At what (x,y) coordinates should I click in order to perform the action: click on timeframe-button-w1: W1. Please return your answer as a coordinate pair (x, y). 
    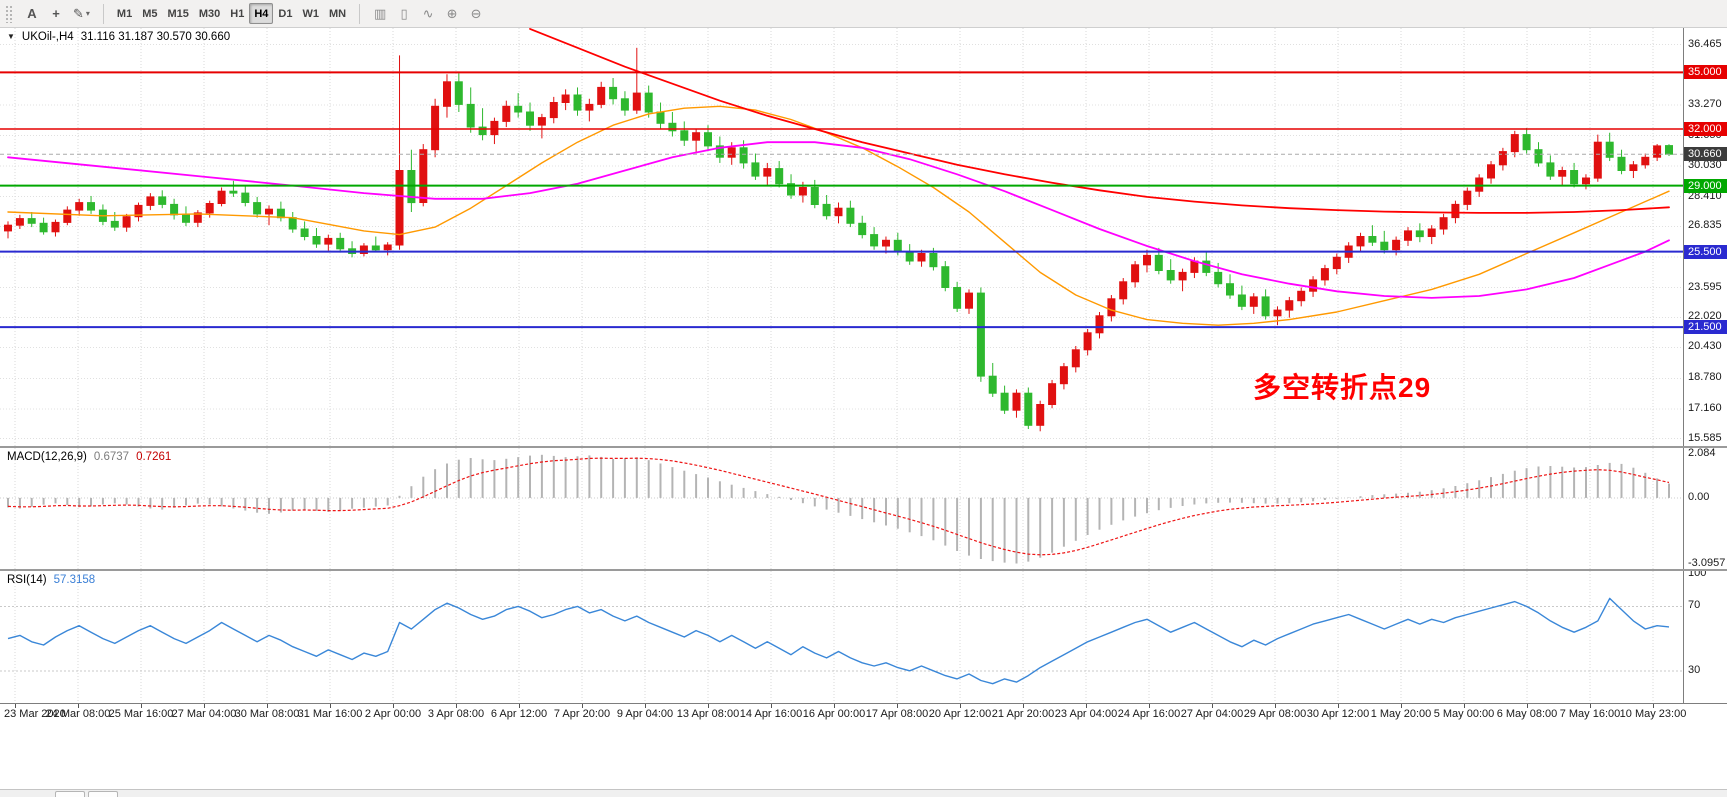
    Looking at the image, I should click on (310, 13).